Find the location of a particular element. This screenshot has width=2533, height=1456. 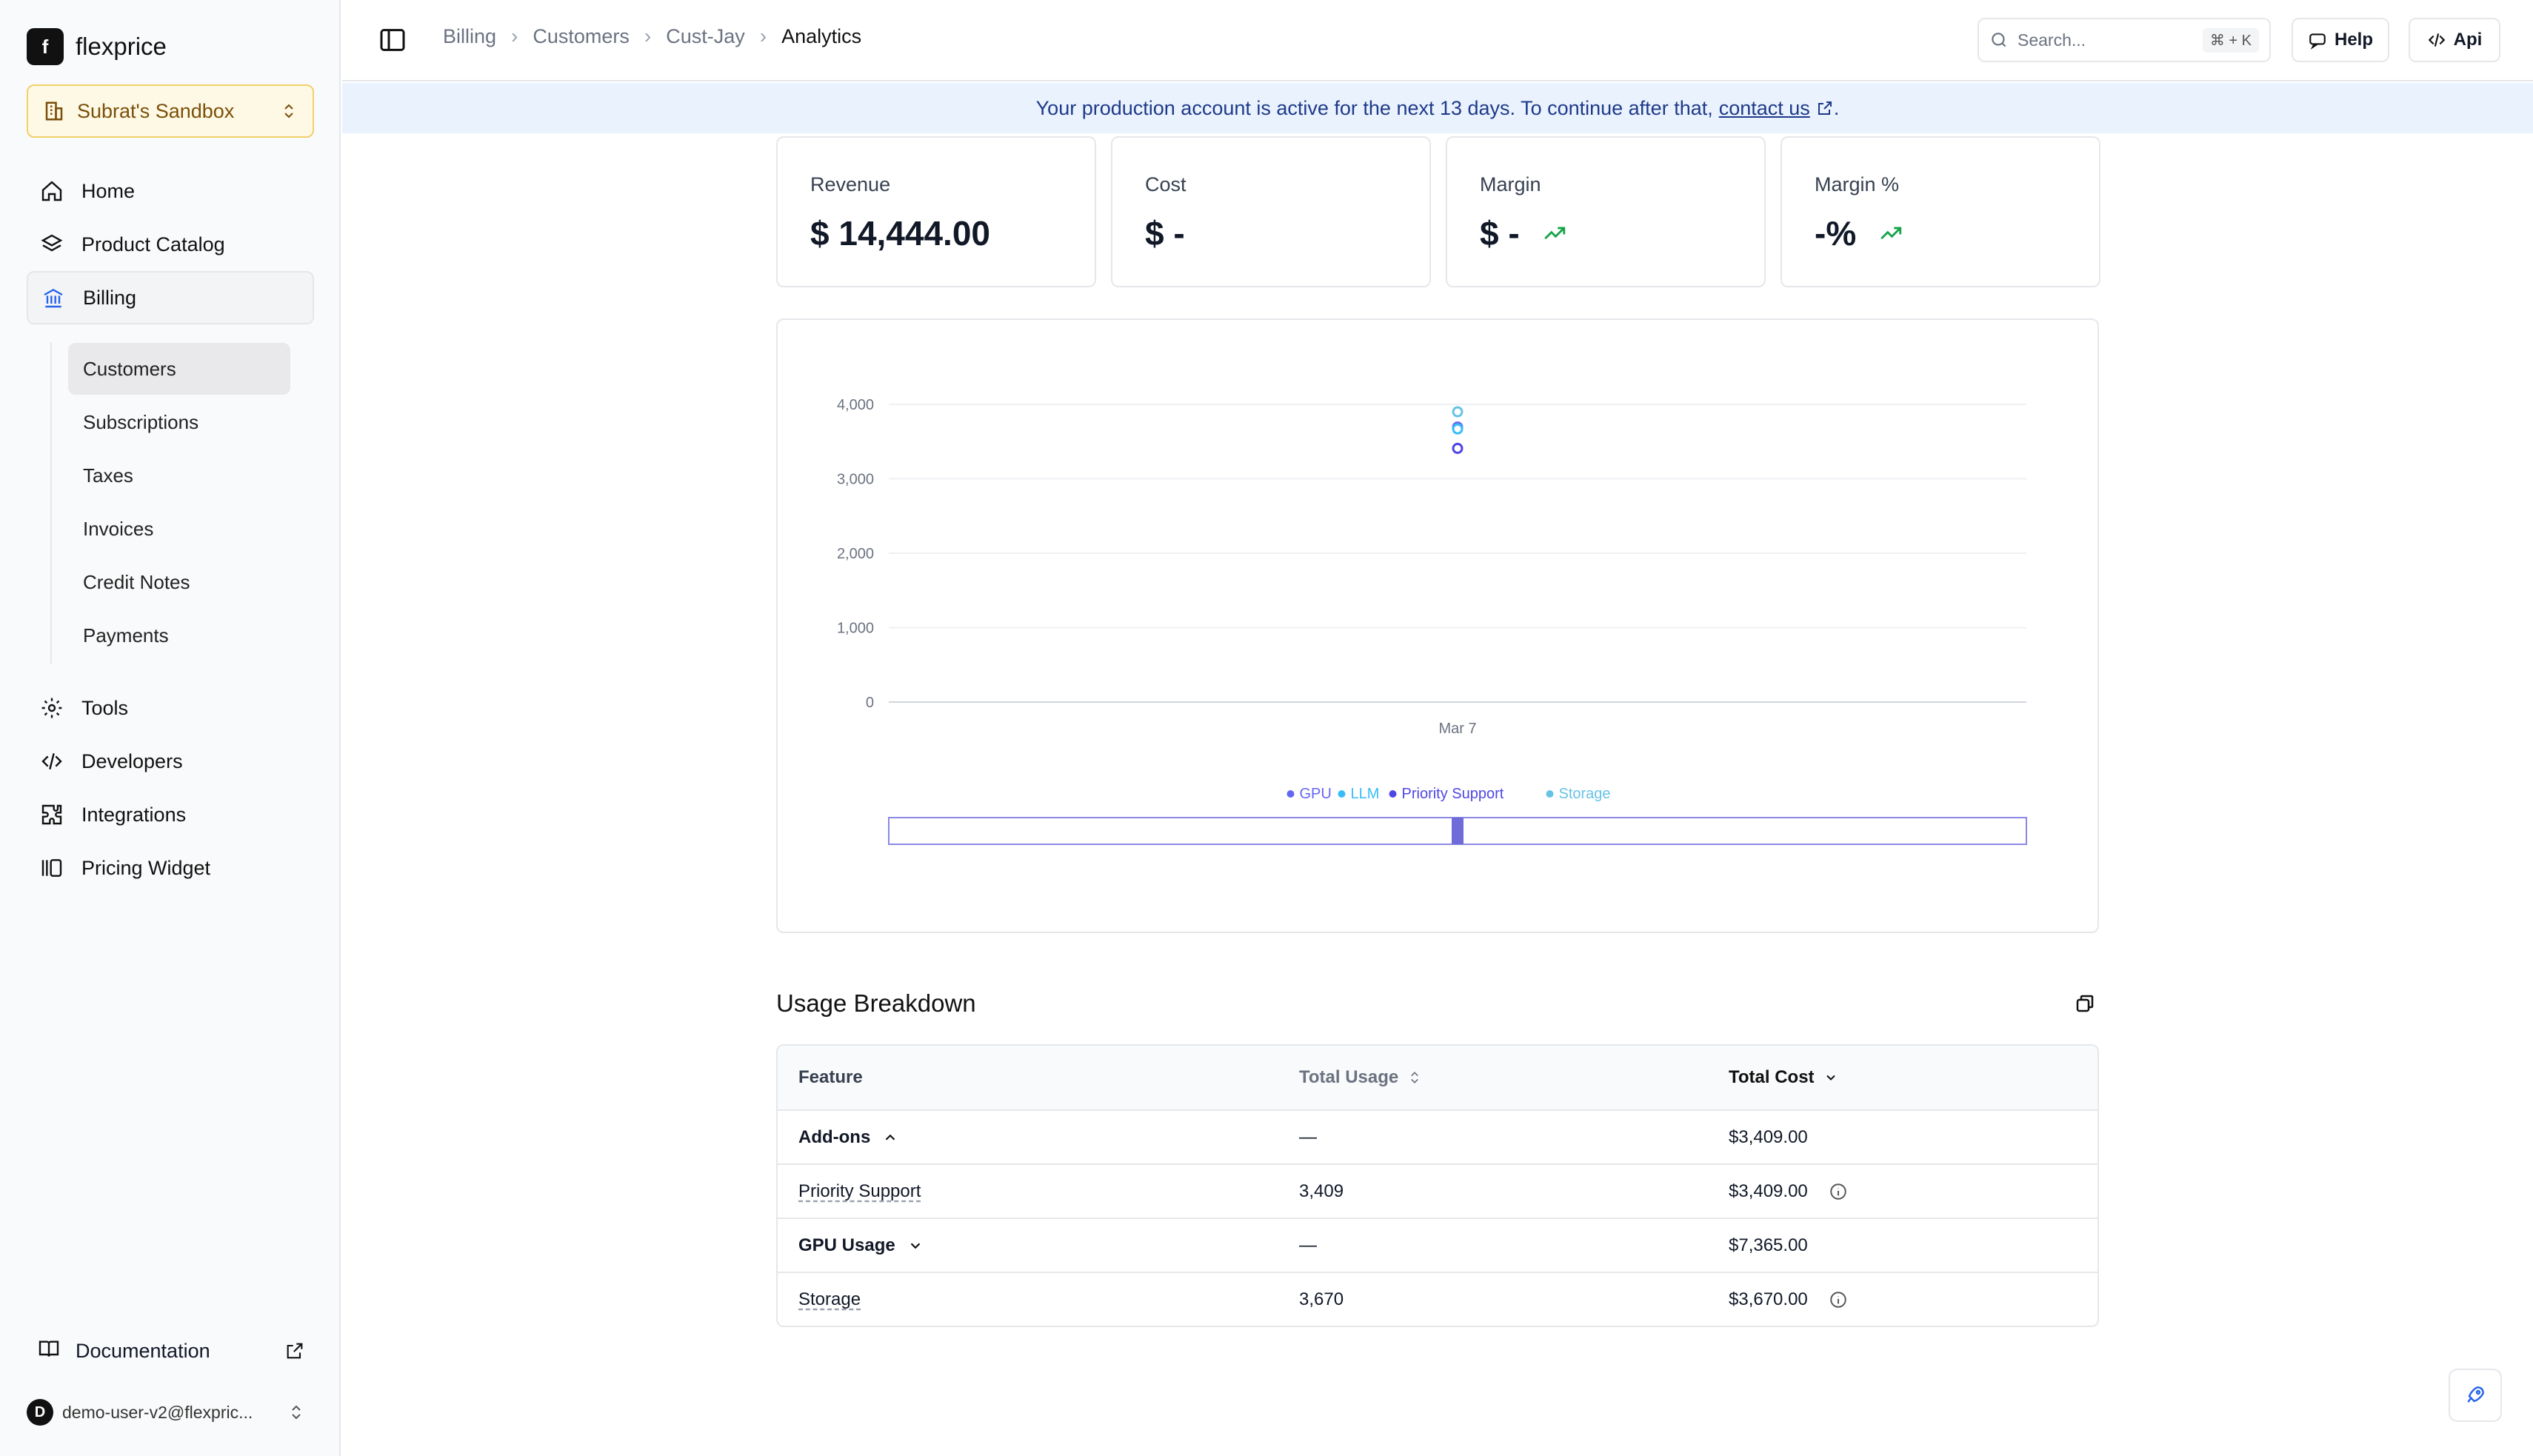

api-label: Api is located at coordinates (2468, 40).